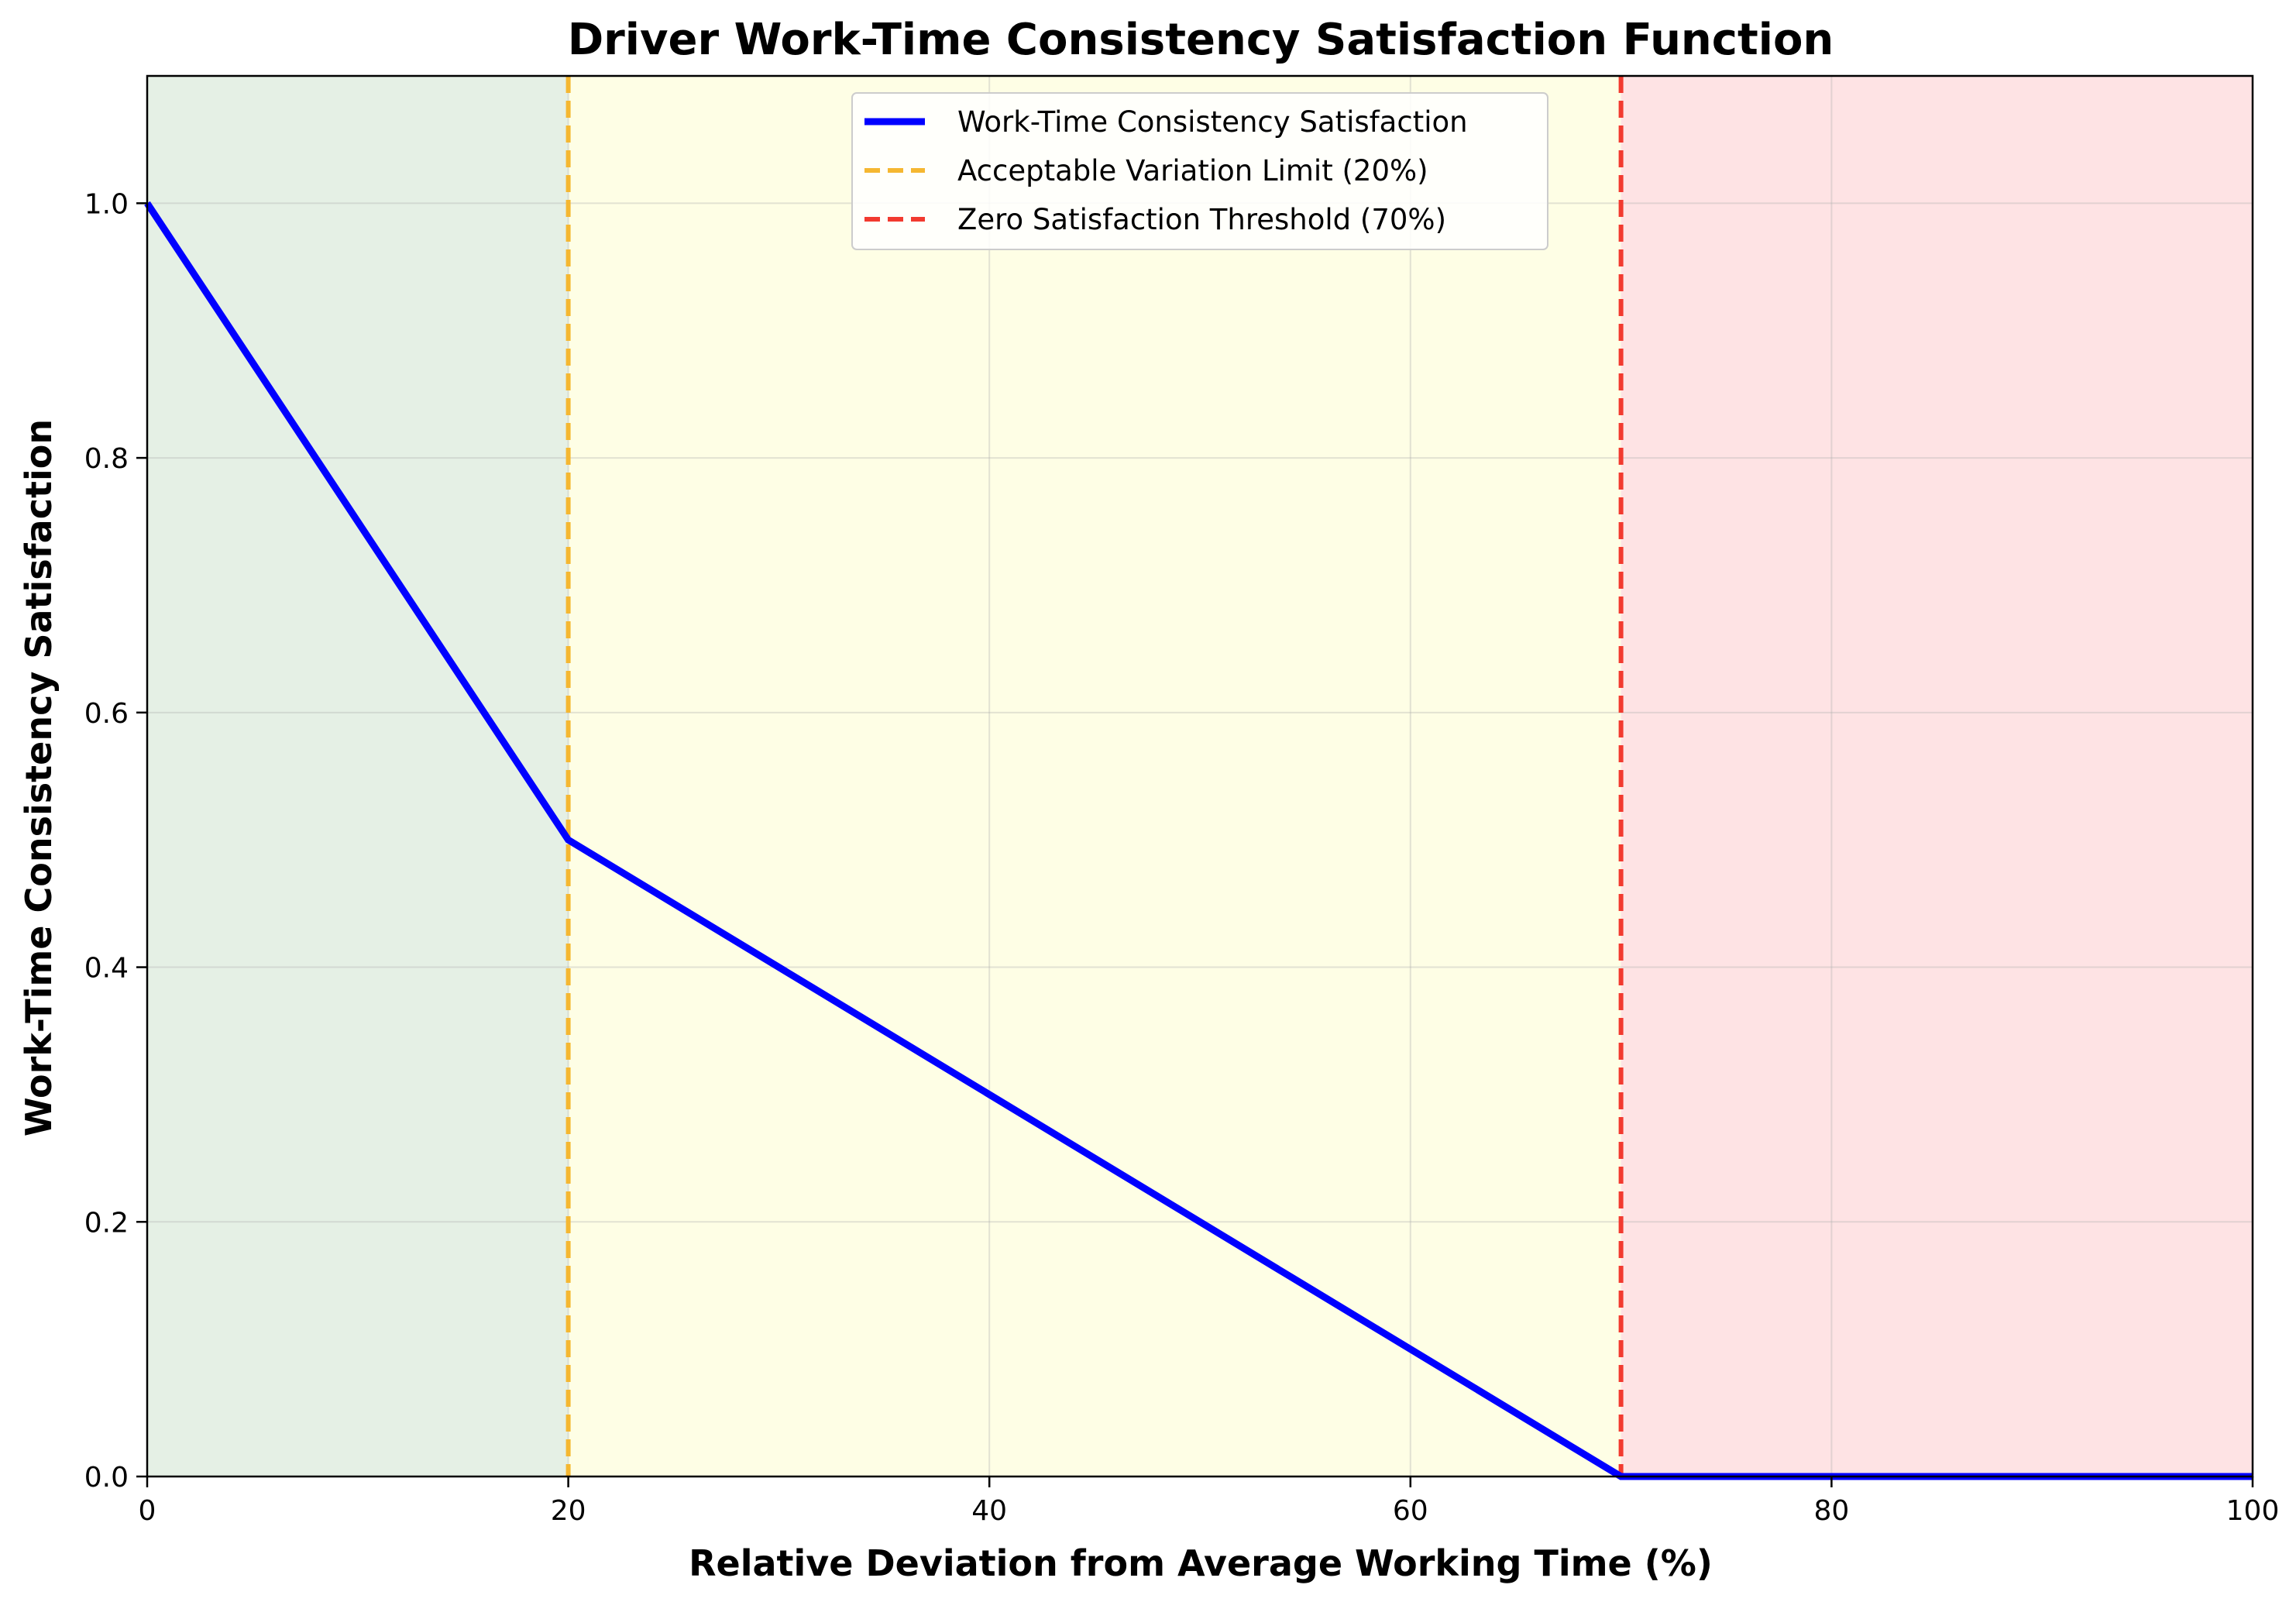 This screenshot has width=2296, height=1602. What do you see at coordinates (568, 1511) in the screenshot?
I see `x-tick-label-1: 20` at bounding box center [568, 1511].